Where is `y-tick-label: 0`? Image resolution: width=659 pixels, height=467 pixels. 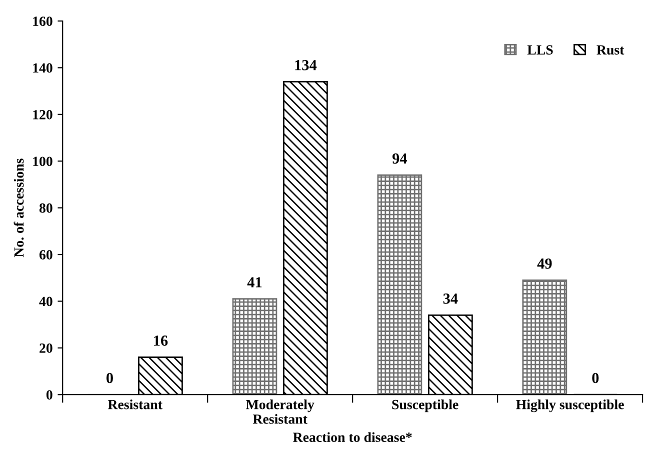 y-tick-label: 0 is located at coordinates (49, 395).